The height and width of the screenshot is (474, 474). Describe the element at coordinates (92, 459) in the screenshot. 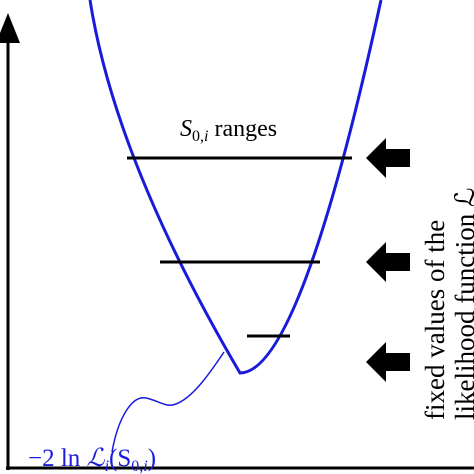

I see `curve-label: −2 ln ℒi(S0,i)` at that location.